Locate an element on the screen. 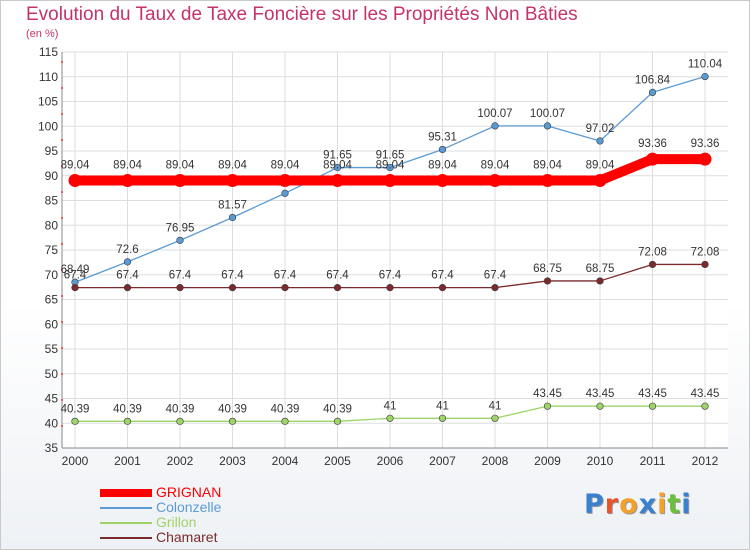  y-tick-label: 105 is located at coordinates (48, 102).